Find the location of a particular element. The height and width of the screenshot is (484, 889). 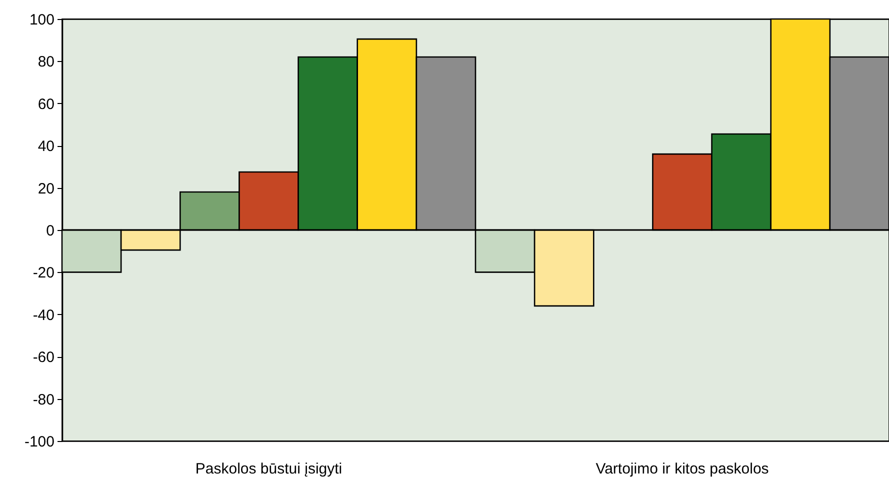

y-tick-label: -80 is located at coordinates (43, 399).